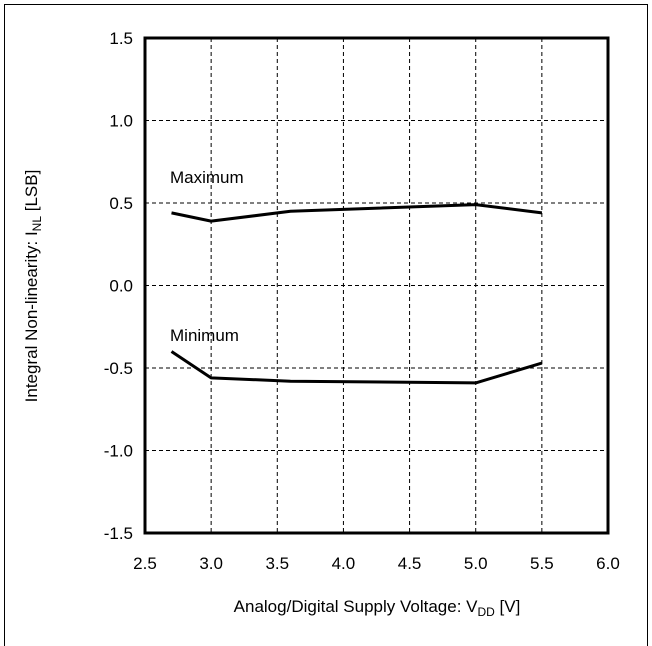  I want to click on x-tick-label: 6.0, so click(608, 563).